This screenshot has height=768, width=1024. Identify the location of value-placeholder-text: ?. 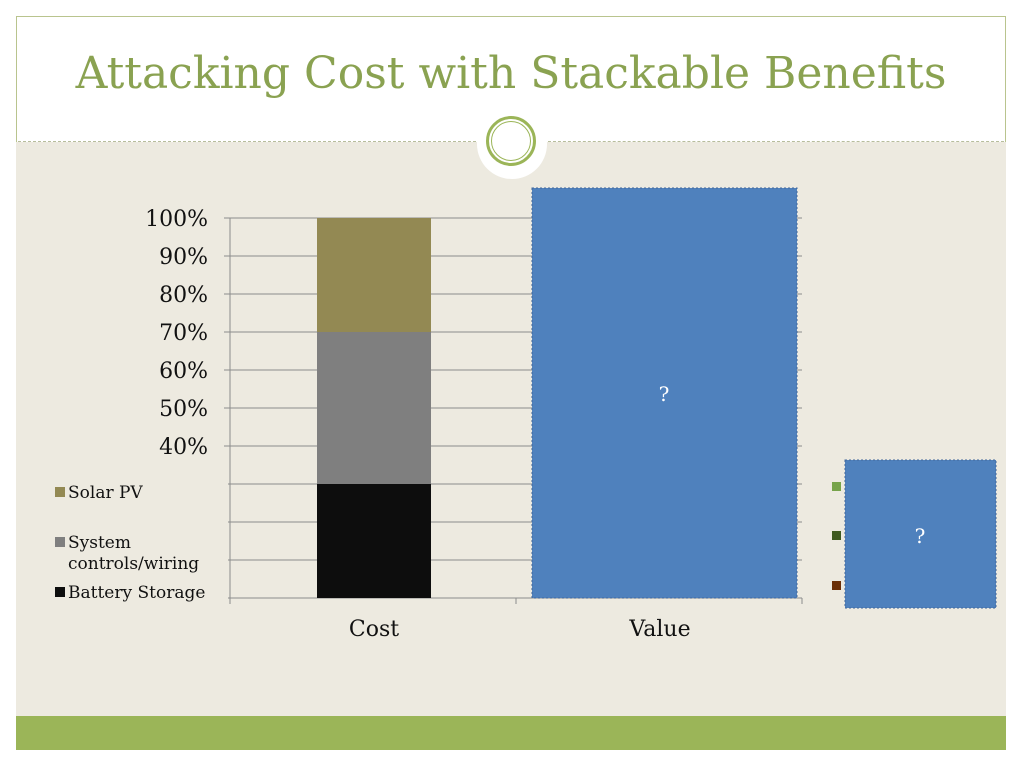
(664, 394).